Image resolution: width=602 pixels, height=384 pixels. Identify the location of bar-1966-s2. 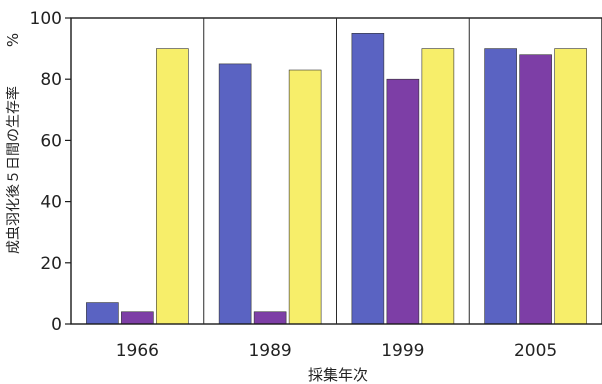
(137, 318).